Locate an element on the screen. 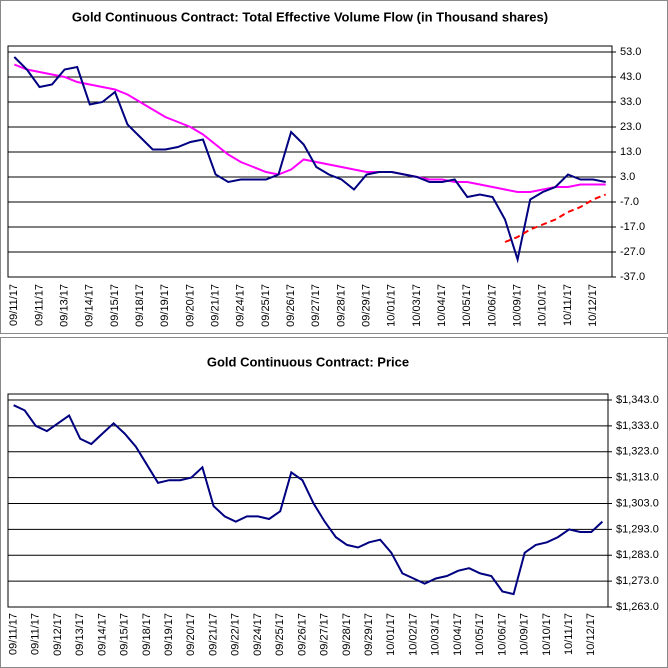 The height and width of the screenshot is (668, 668). y-tick-label: -27.0 is located at coordinates (632, 252).